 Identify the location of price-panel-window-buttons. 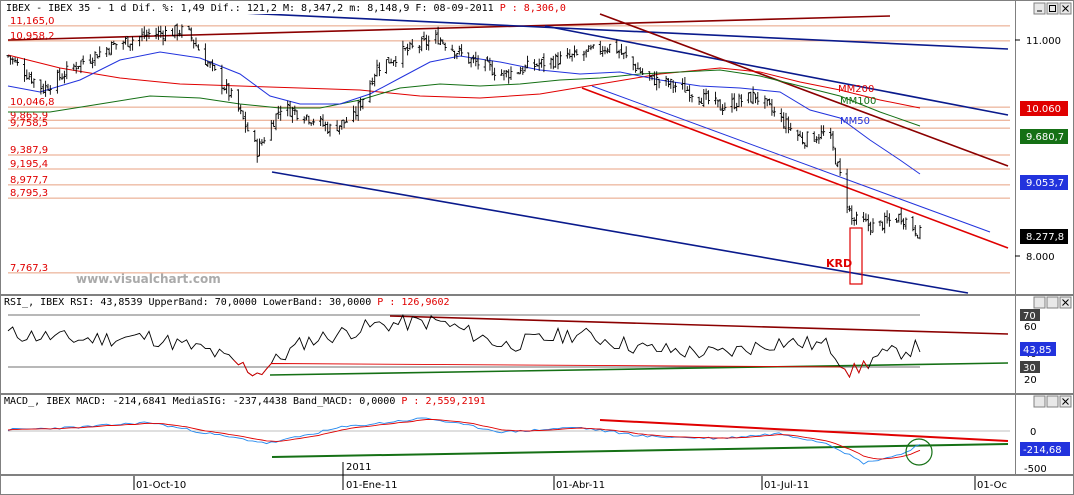
(1052, 8).